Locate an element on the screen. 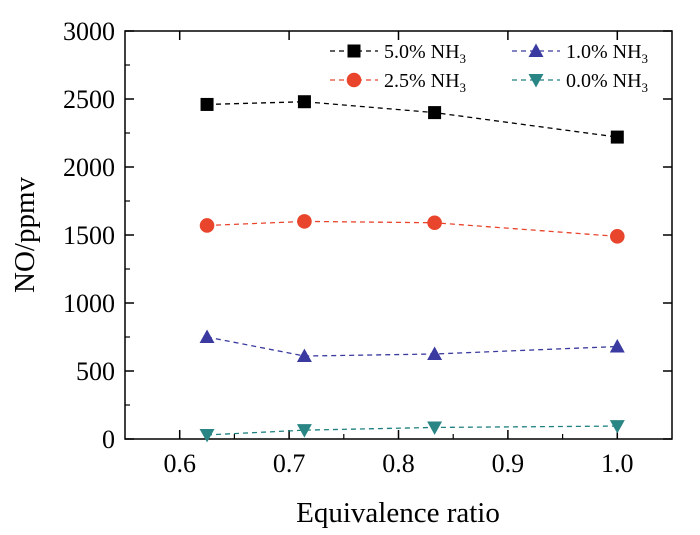 The image size is (700, 535). legend-entry: 0.0% NH3 is located at coordinates (580, 82).